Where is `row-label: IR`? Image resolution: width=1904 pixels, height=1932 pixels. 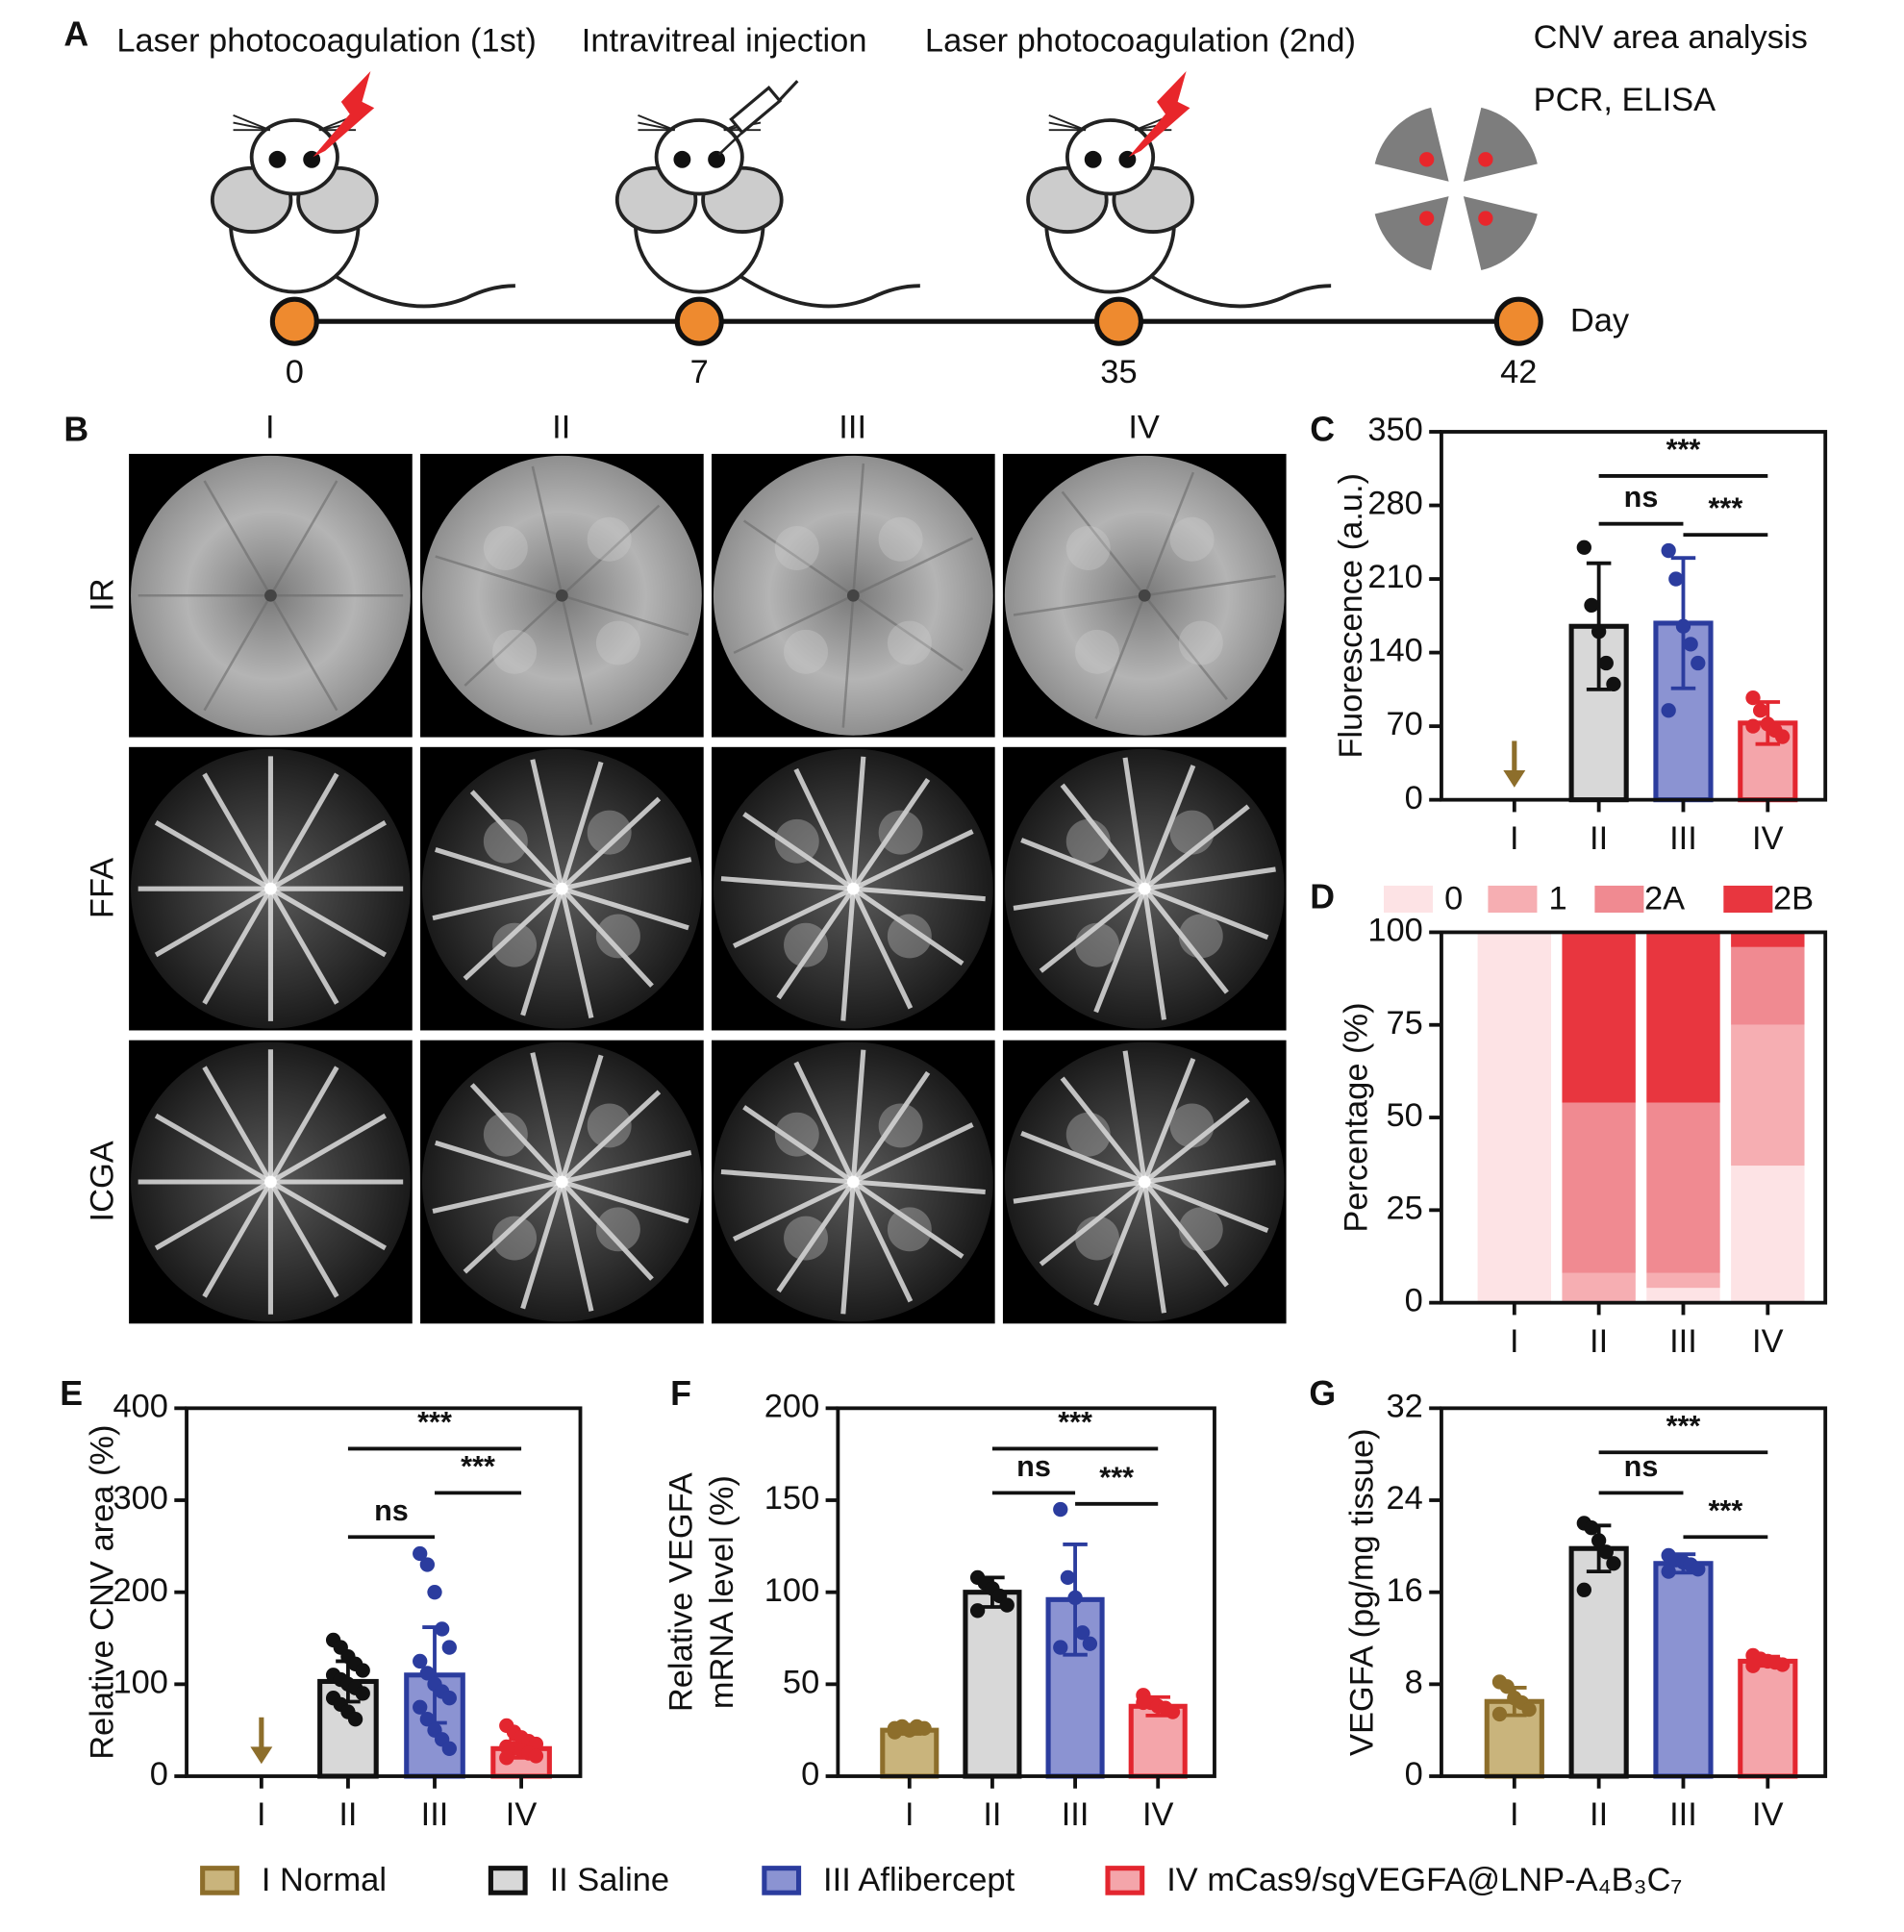 row-label: IR is located at coordinates (103, 594).